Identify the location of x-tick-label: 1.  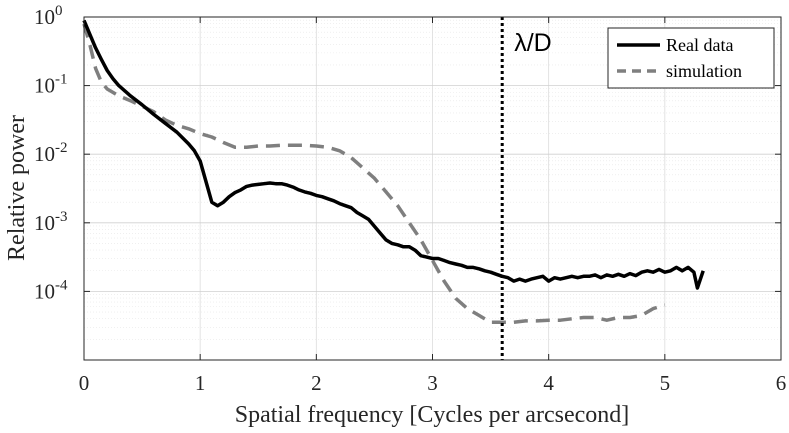
(200, 383).